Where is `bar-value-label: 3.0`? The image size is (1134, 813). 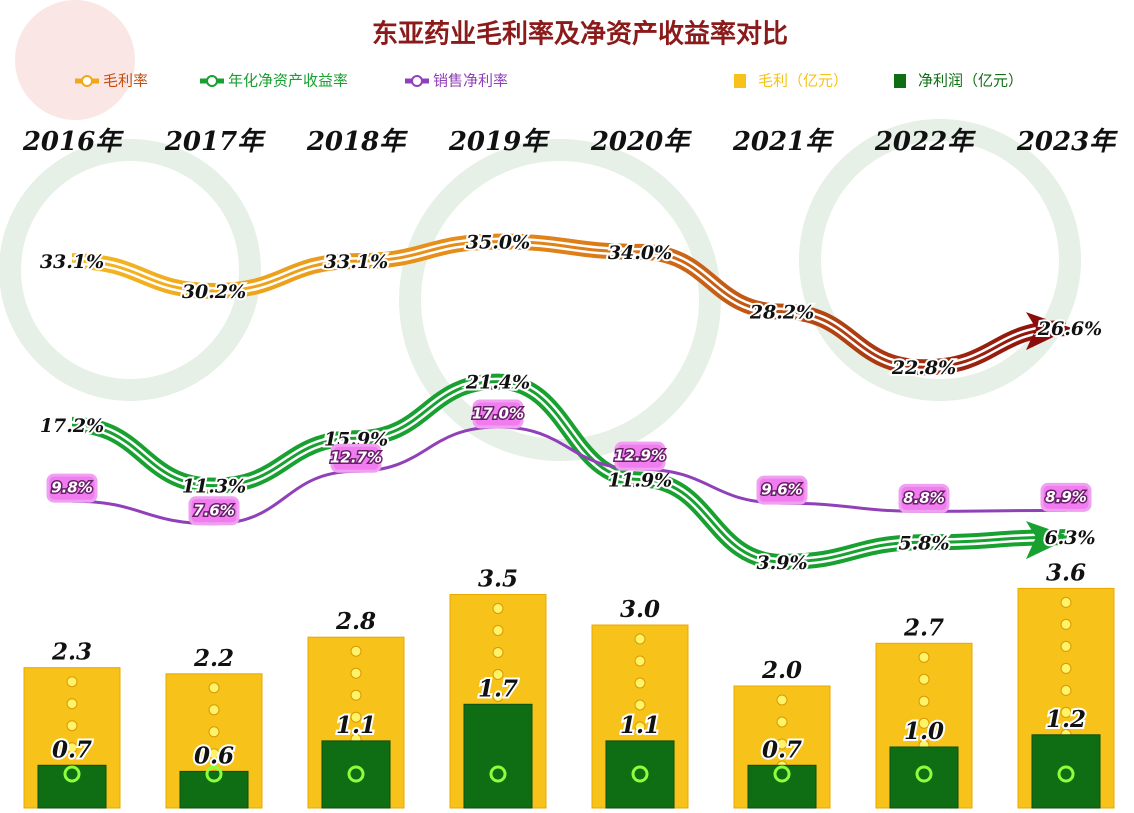 bar-value-label: 3.0 is located at coordinates (640, 609).